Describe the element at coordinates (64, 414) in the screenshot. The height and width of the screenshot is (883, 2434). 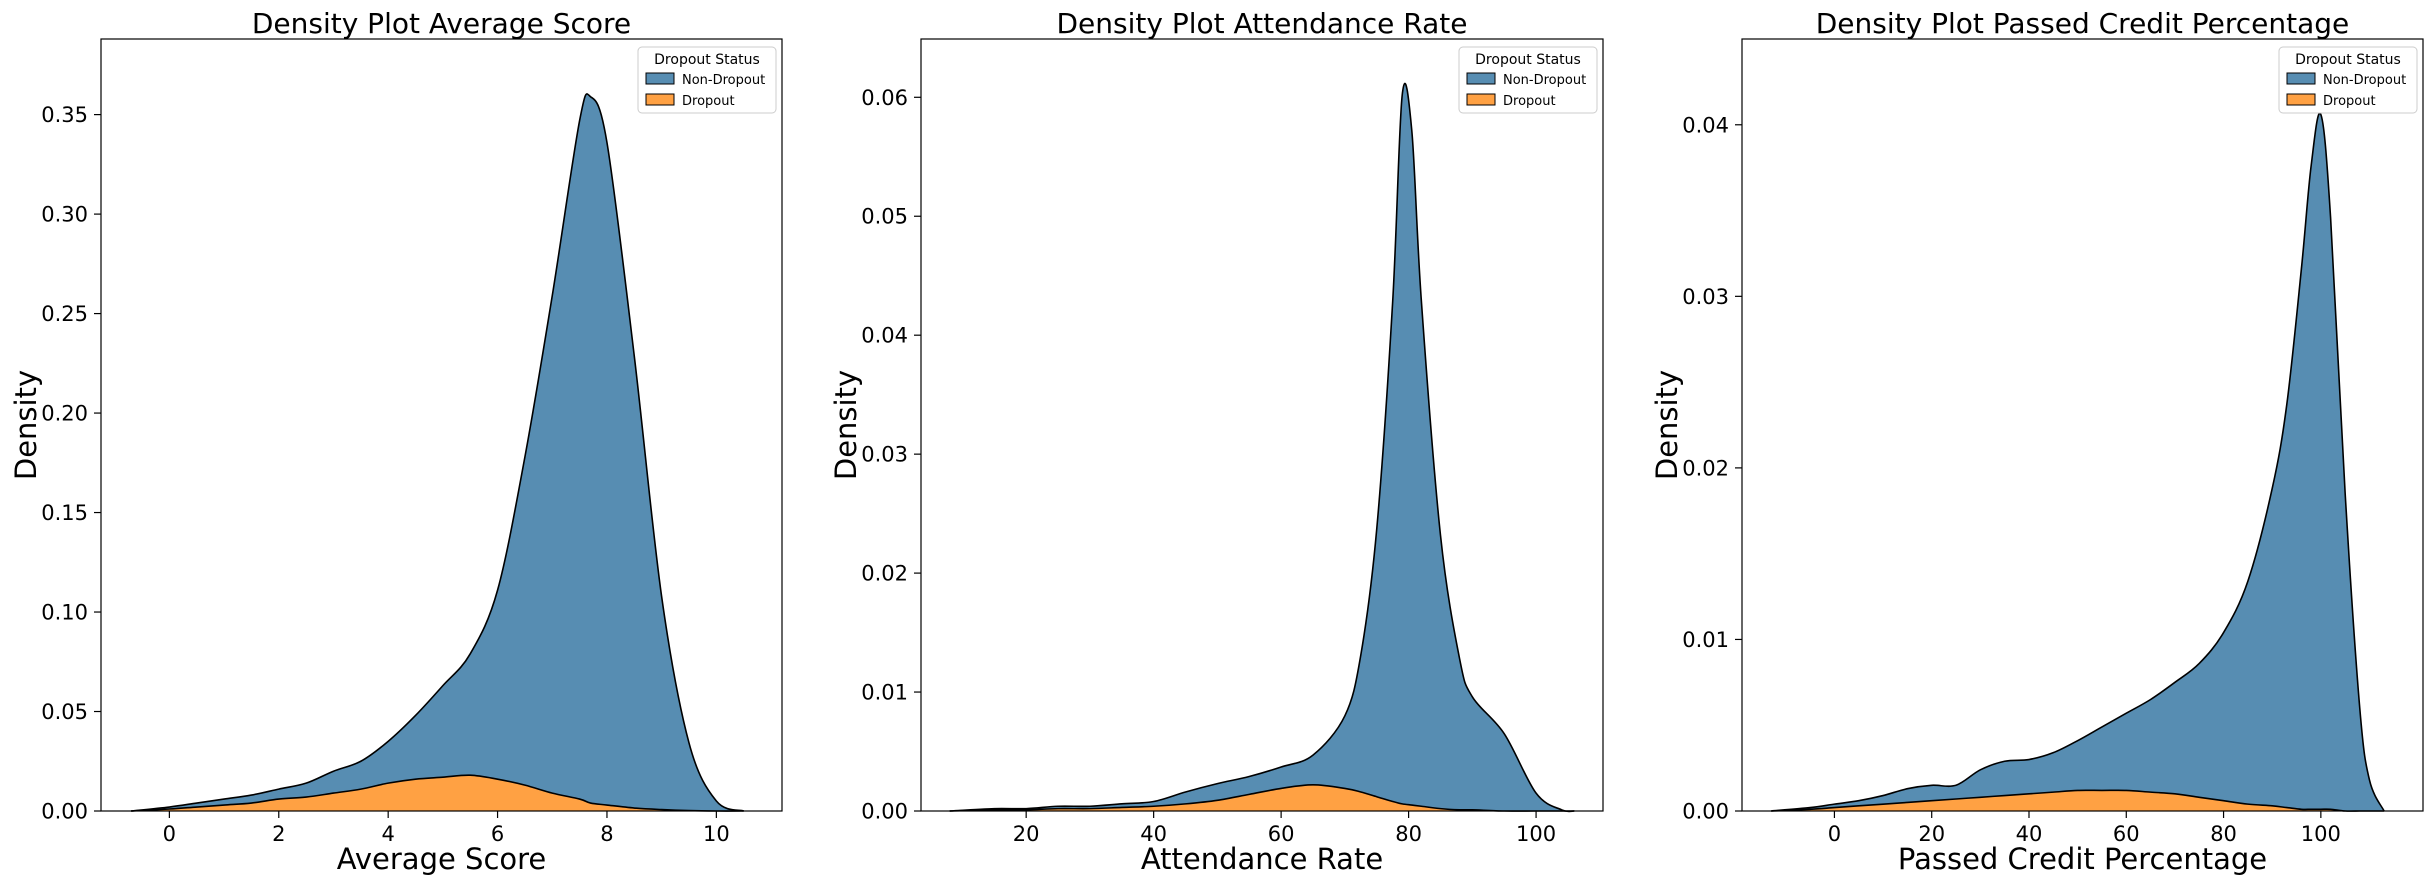
I see `y-tick-label: 0.20` at that location.